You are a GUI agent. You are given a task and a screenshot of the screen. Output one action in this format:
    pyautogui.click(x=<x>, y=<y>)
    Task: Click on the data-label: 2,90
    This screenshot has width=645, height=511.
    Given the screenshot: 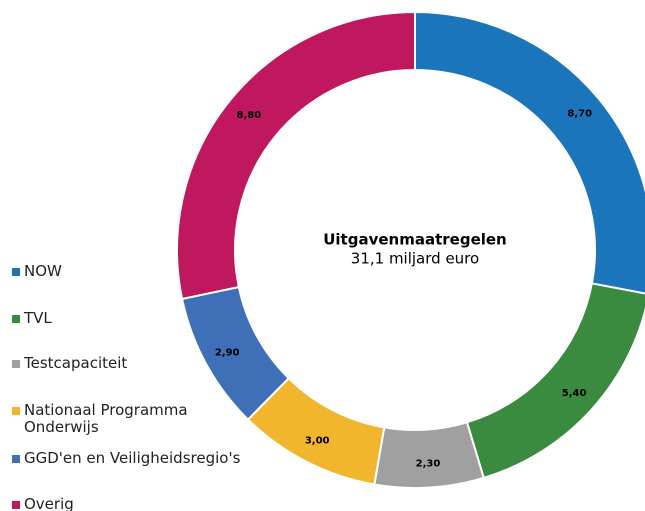 What is the action you would take?
    pyautogui.click(x=227, y=353)
    